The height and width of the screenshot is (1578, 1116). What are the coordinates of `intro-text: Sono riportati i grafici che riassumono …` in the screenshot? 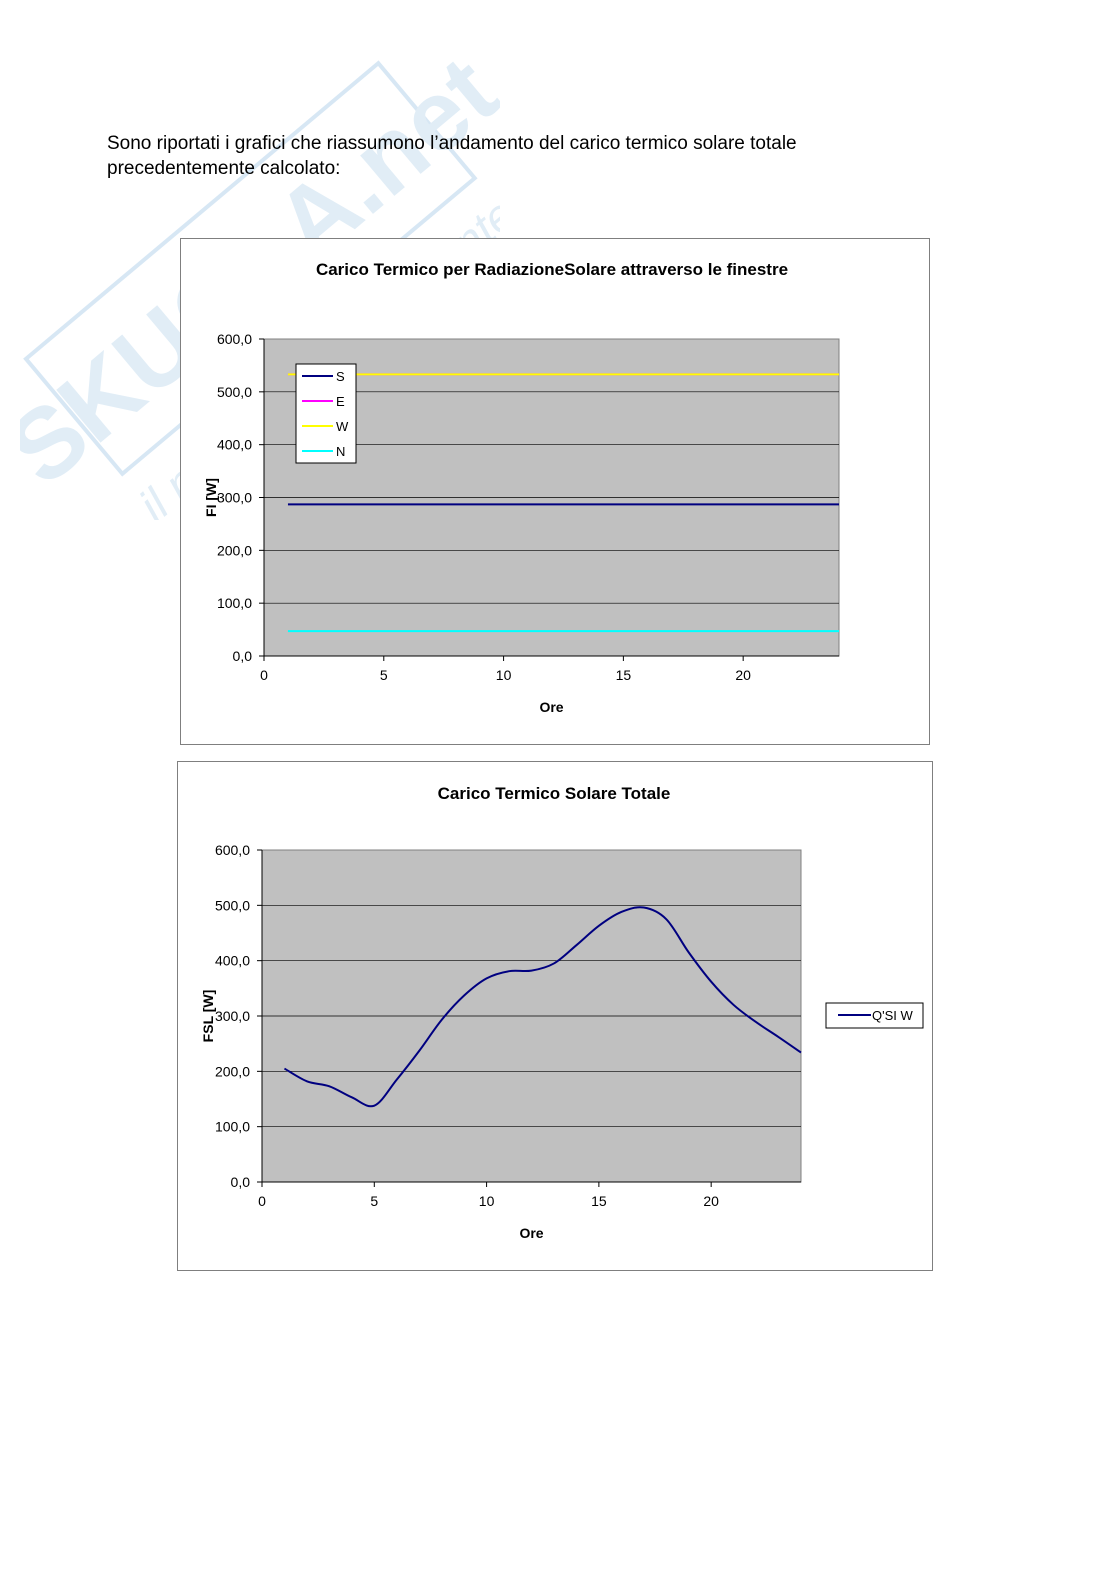 It's located at (507, 156).